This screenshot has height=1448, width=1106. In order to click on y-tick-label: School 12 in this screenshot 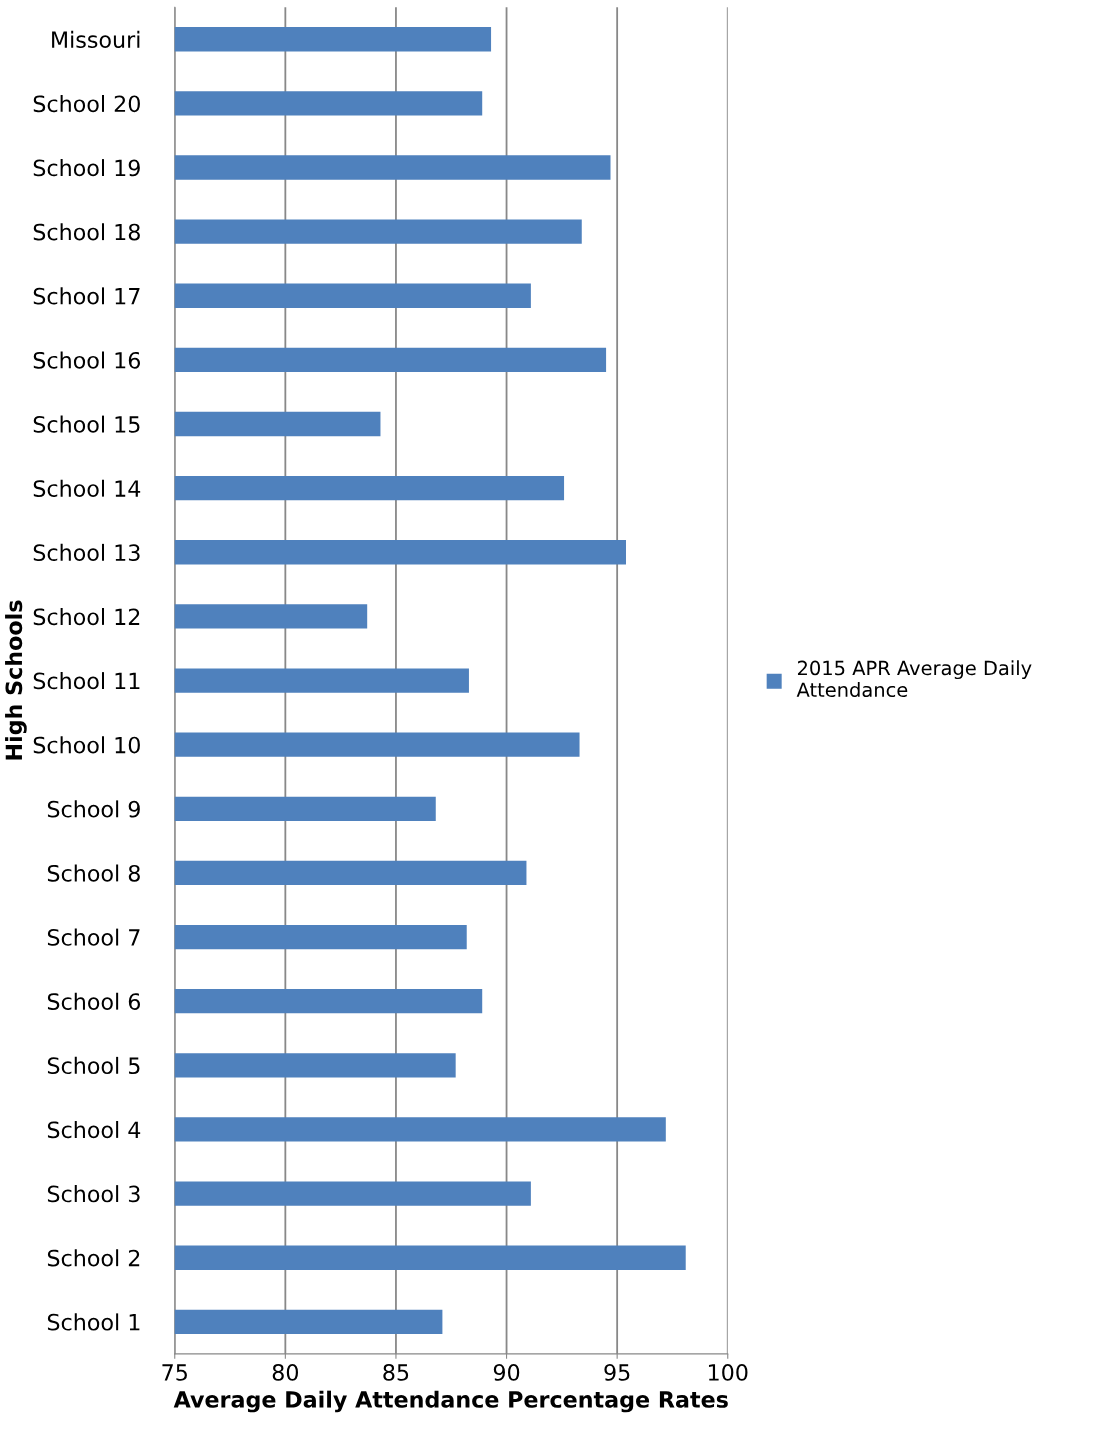, I will do `click(86, 616)`.